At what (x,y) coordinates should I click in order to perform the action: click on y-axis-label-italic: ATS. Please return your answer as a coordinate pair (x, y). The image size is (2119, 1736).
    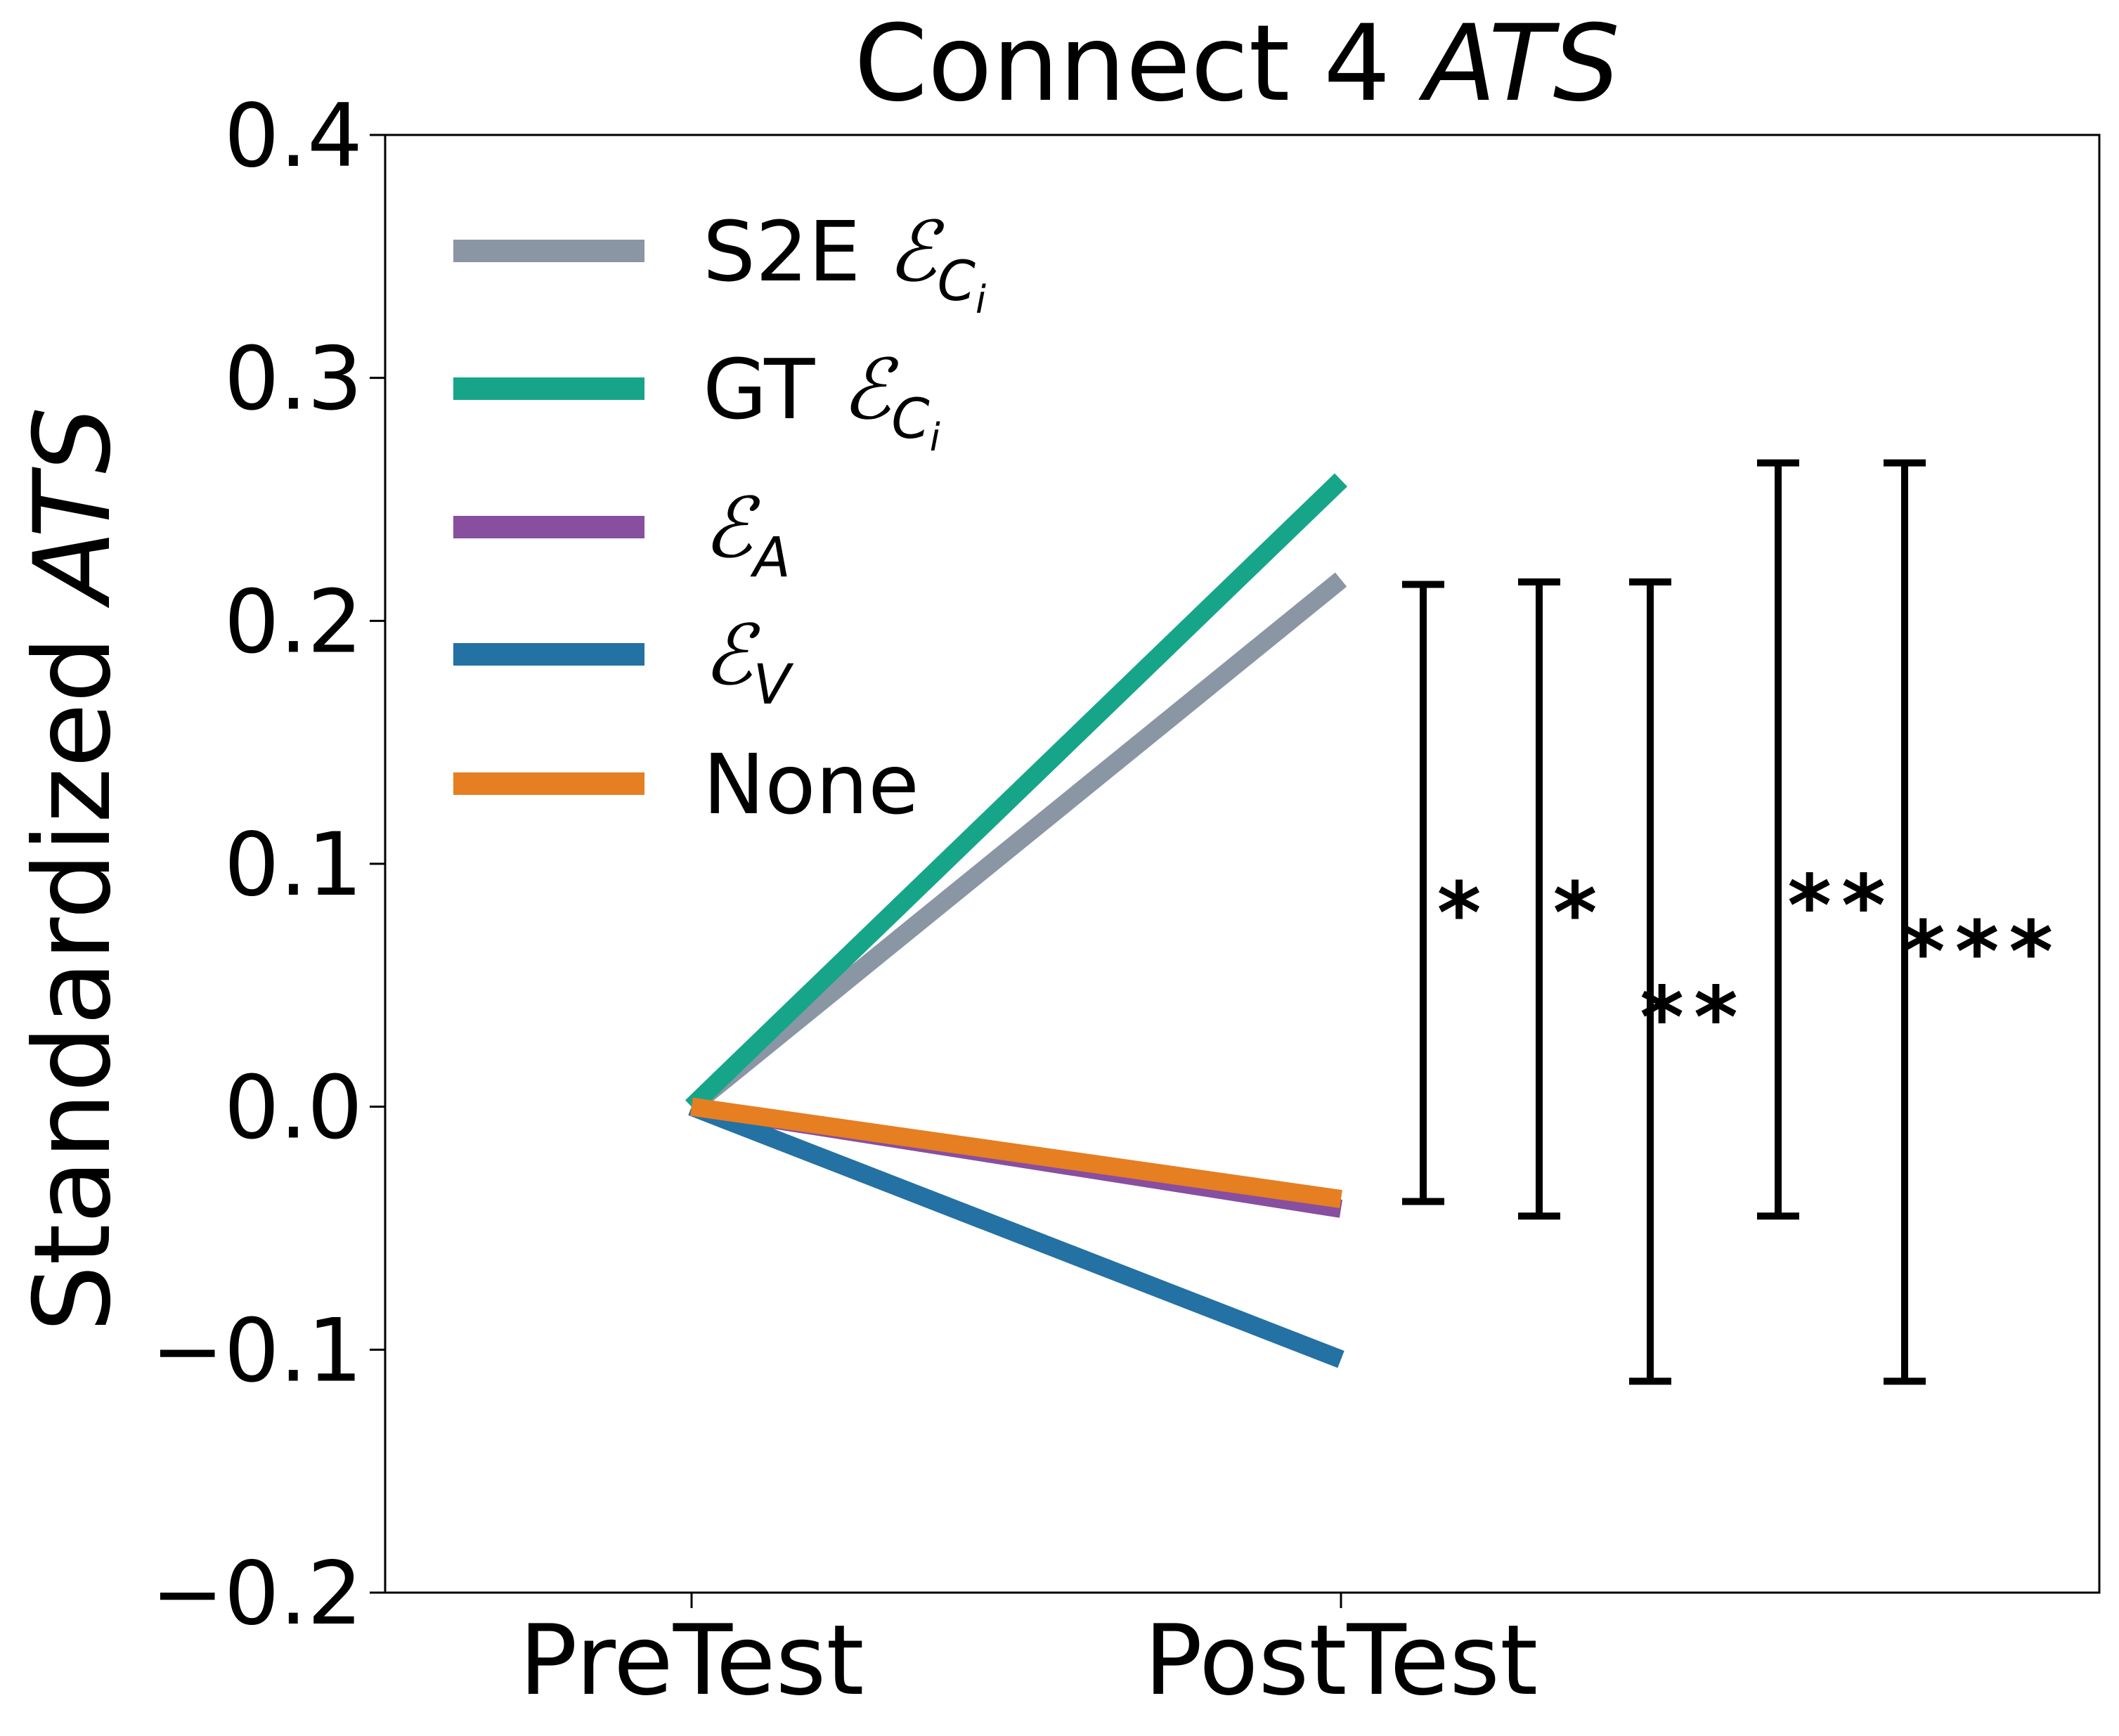
    Looking at the image, I should click on (73, 508).